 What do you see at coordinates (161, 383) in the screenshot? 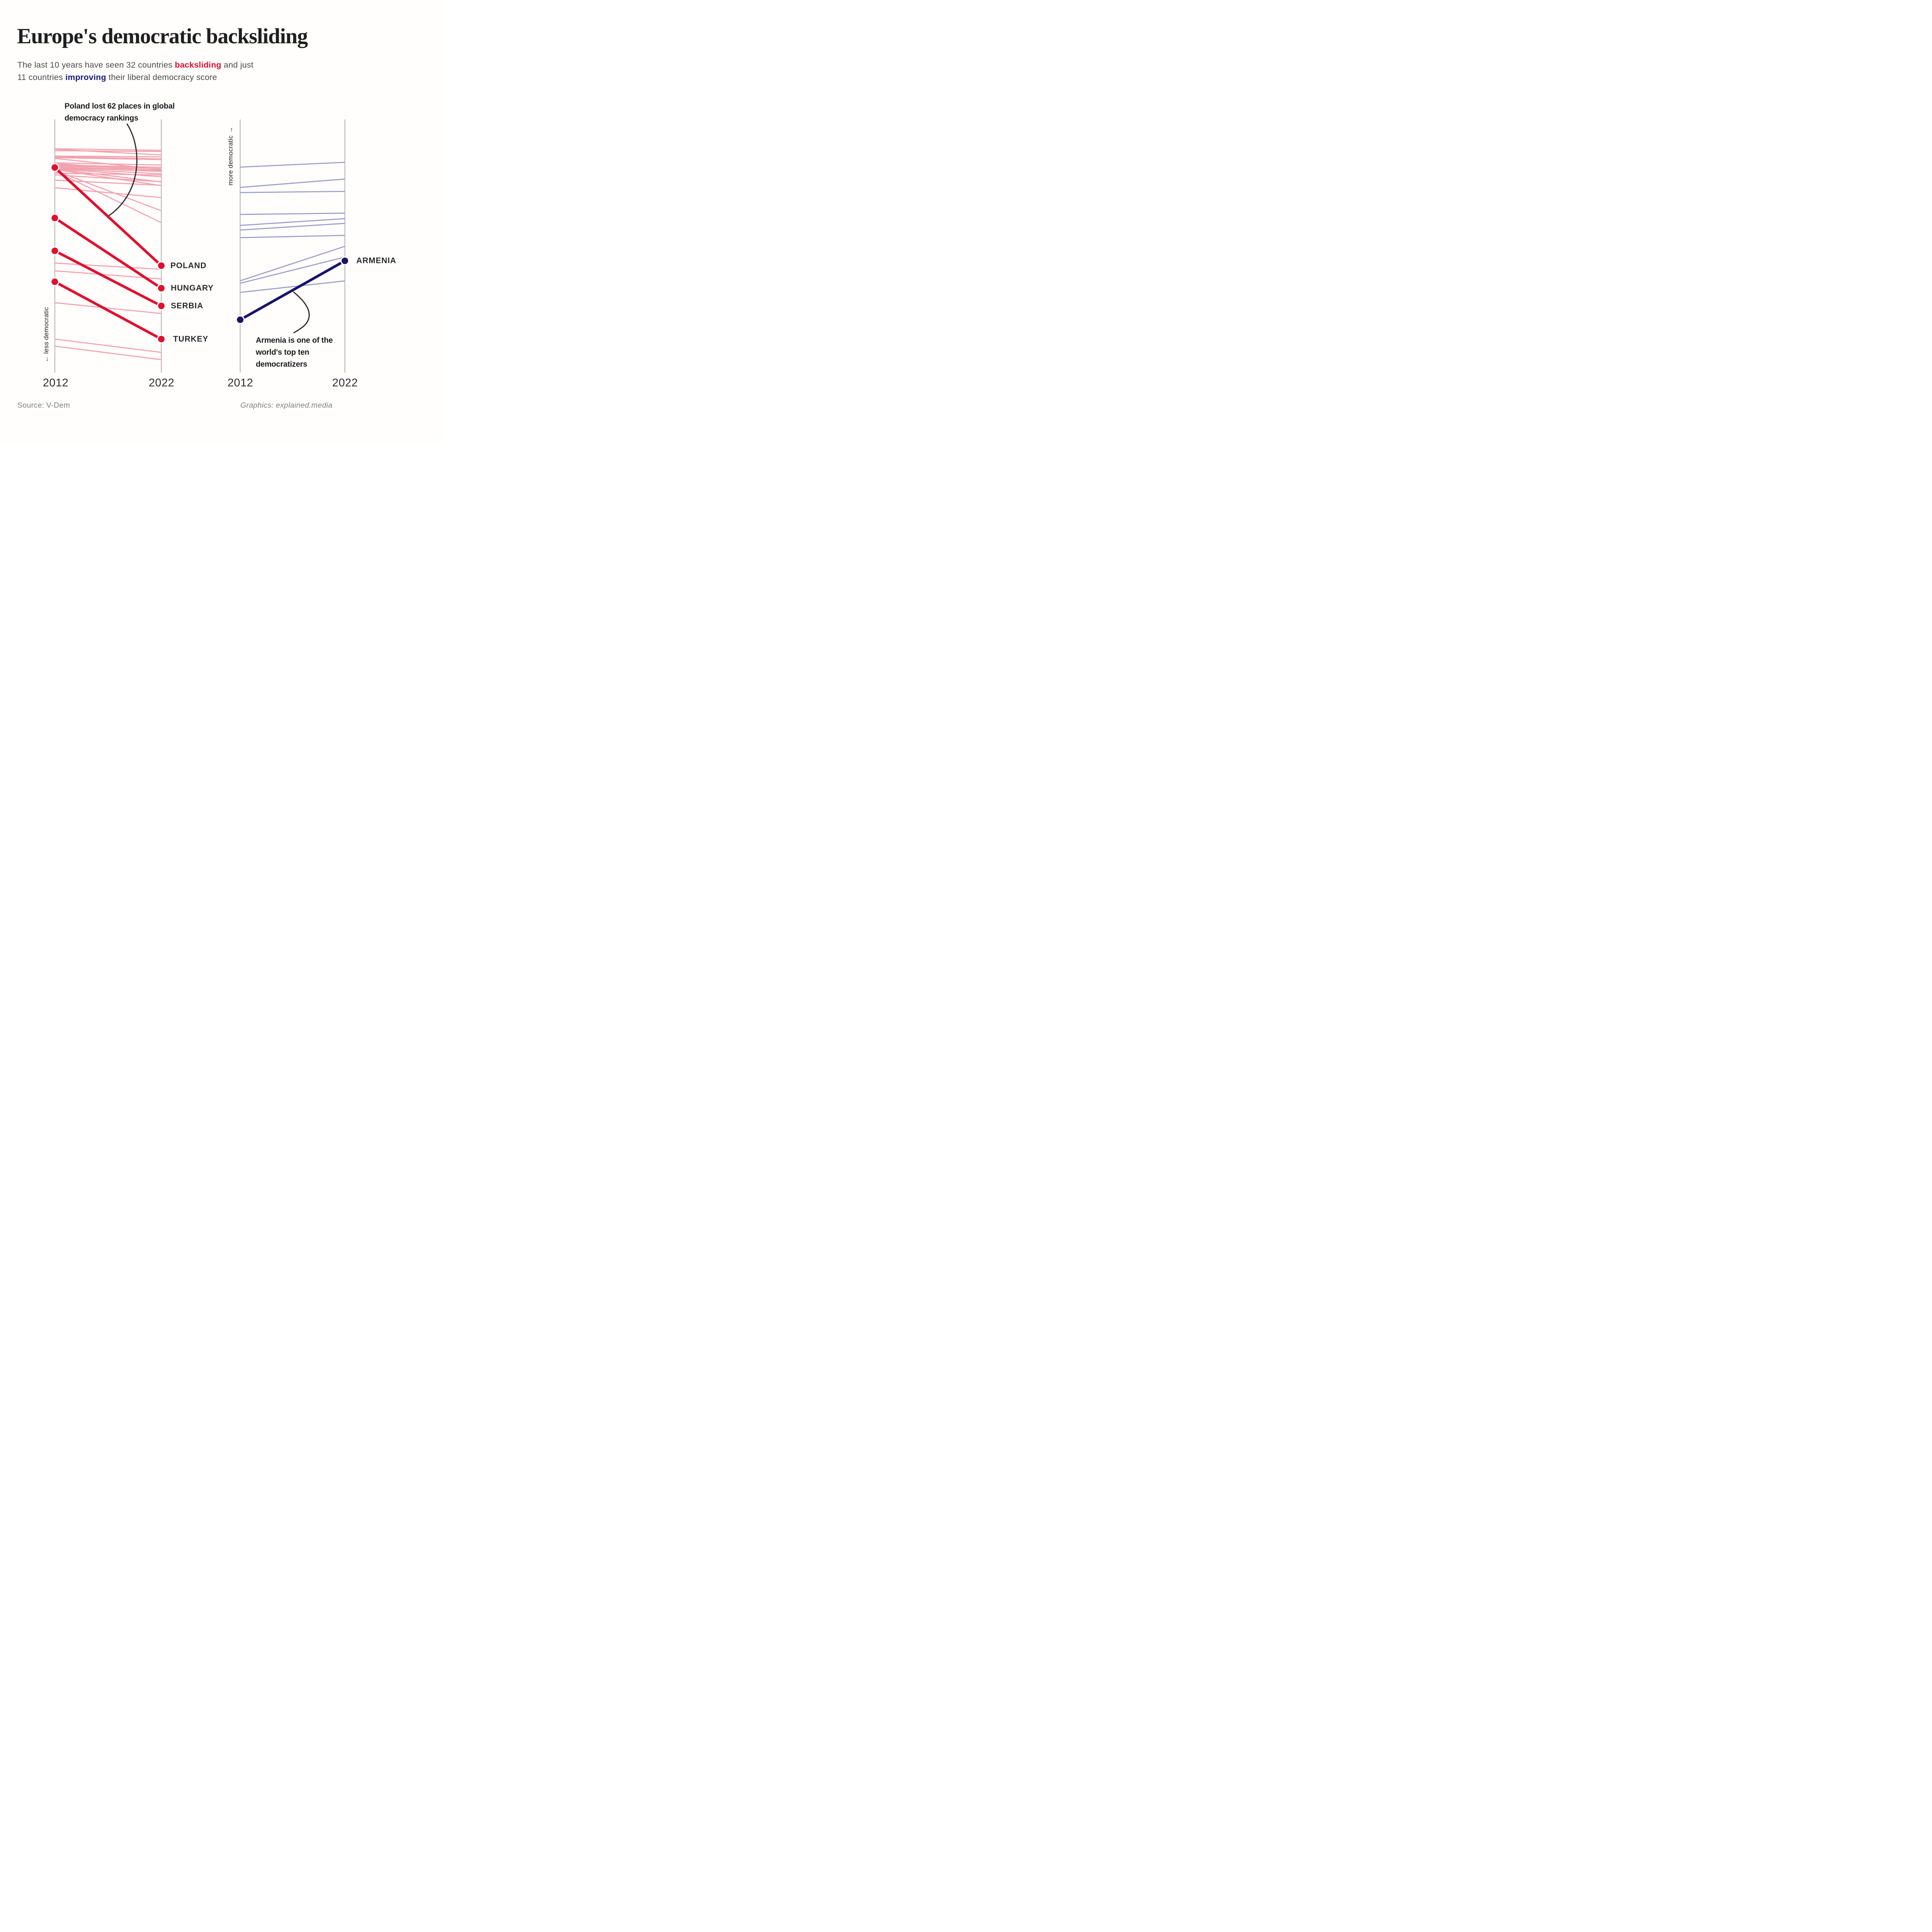
I see `left-axis-year-2022: 2022` at bounding box center [161, 383].